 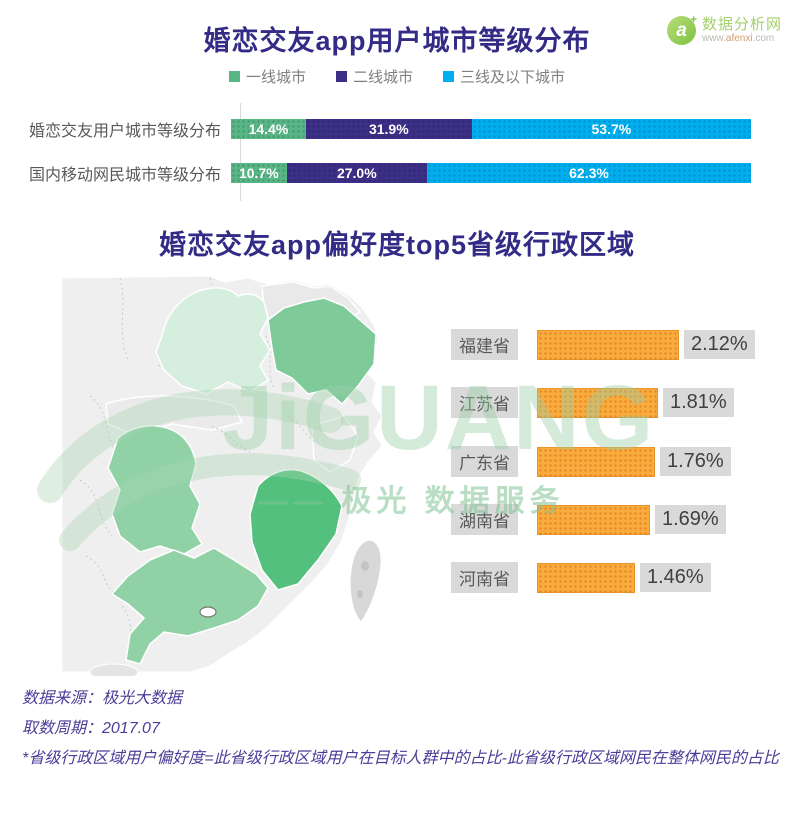 What do you see at coordinates (155, 490) in the screenshot?
I see `map-province-hunan` at bounding box center [155, 490].